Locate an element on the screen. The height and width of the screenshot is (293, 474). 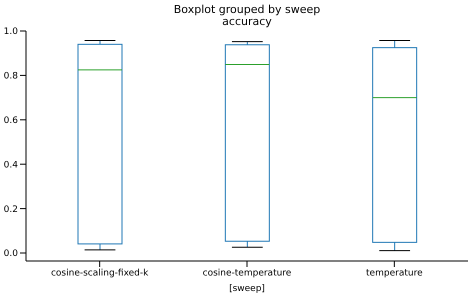
x-axis-title: [sweep] is located at coordinates (247, 288).